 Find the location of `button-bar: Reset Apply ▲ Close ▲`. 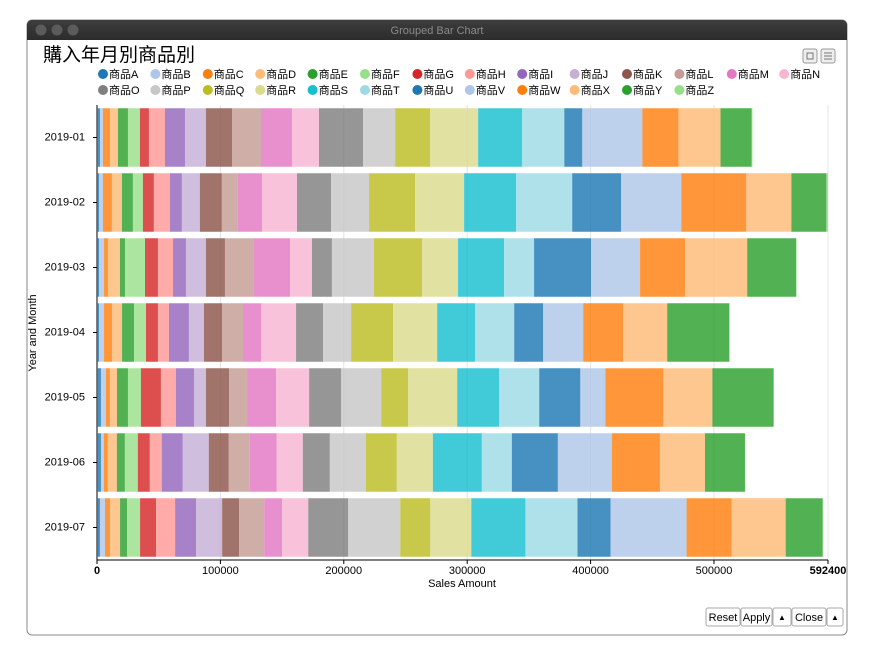

button-bar: Reset Apply ▲ Close ▲ is located at coordinates (774, 617).